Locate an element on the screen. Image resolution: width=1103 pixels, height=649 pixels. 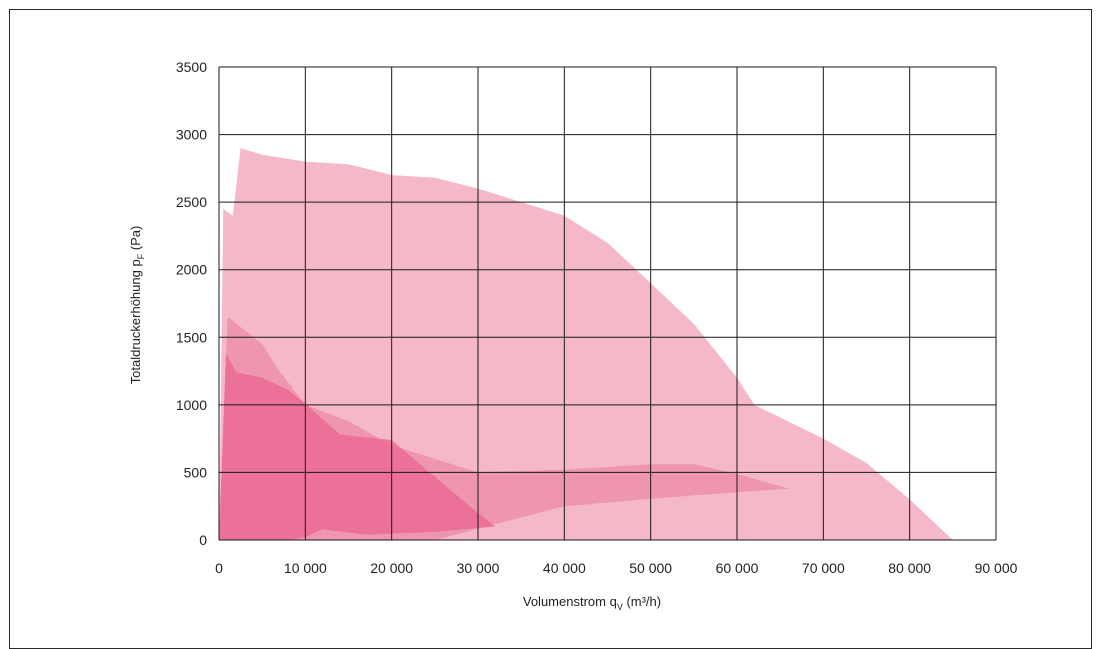
y-tick-label: 3000 is located at coordinates (191, 135).